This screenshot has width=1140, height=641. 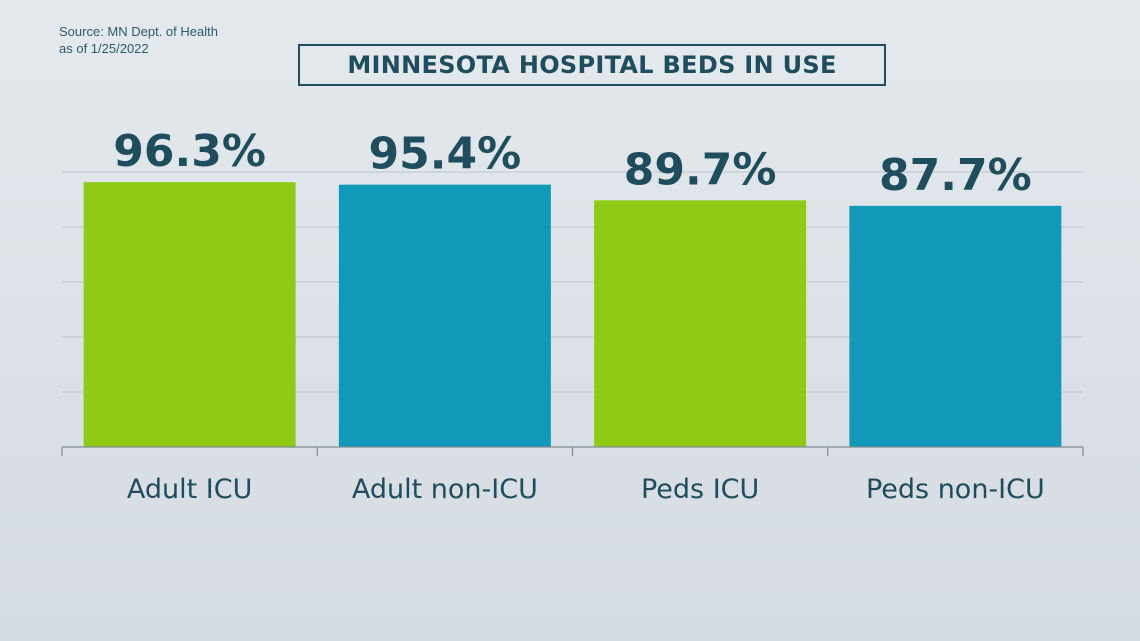 I want to click on value-labels: 96.3% 95.4% 89.7% 87.7%, so click(x=572, y=163).